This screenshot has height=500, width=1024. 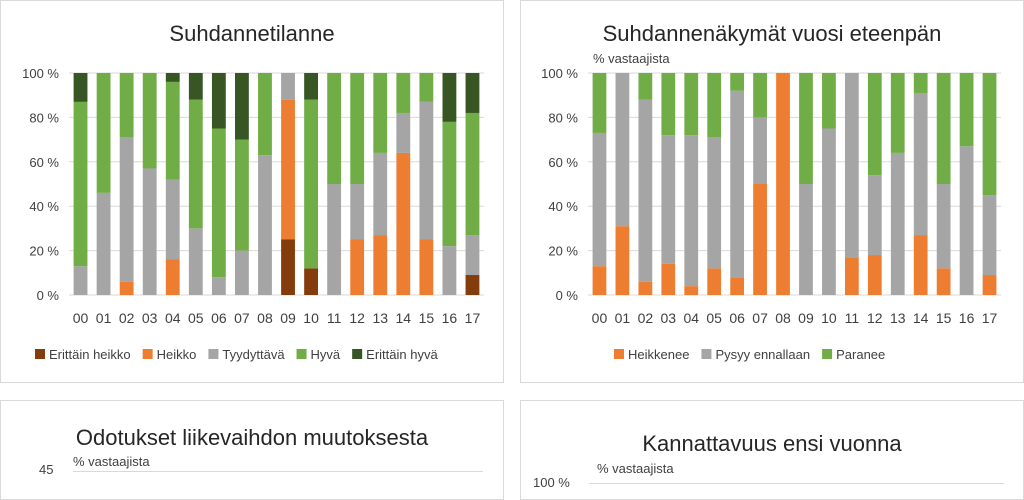 I want to click on bar-segment-tyydyttävä-03, so click(x=149, y=231).